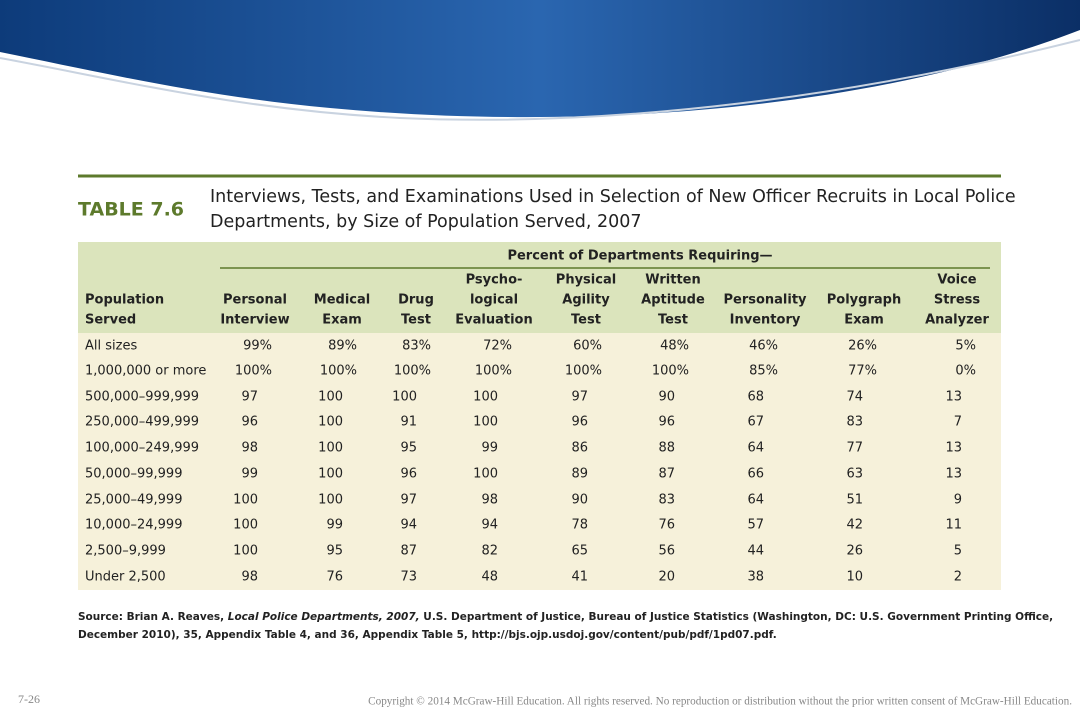  I want to click on cell: 88, so click(666, 448).